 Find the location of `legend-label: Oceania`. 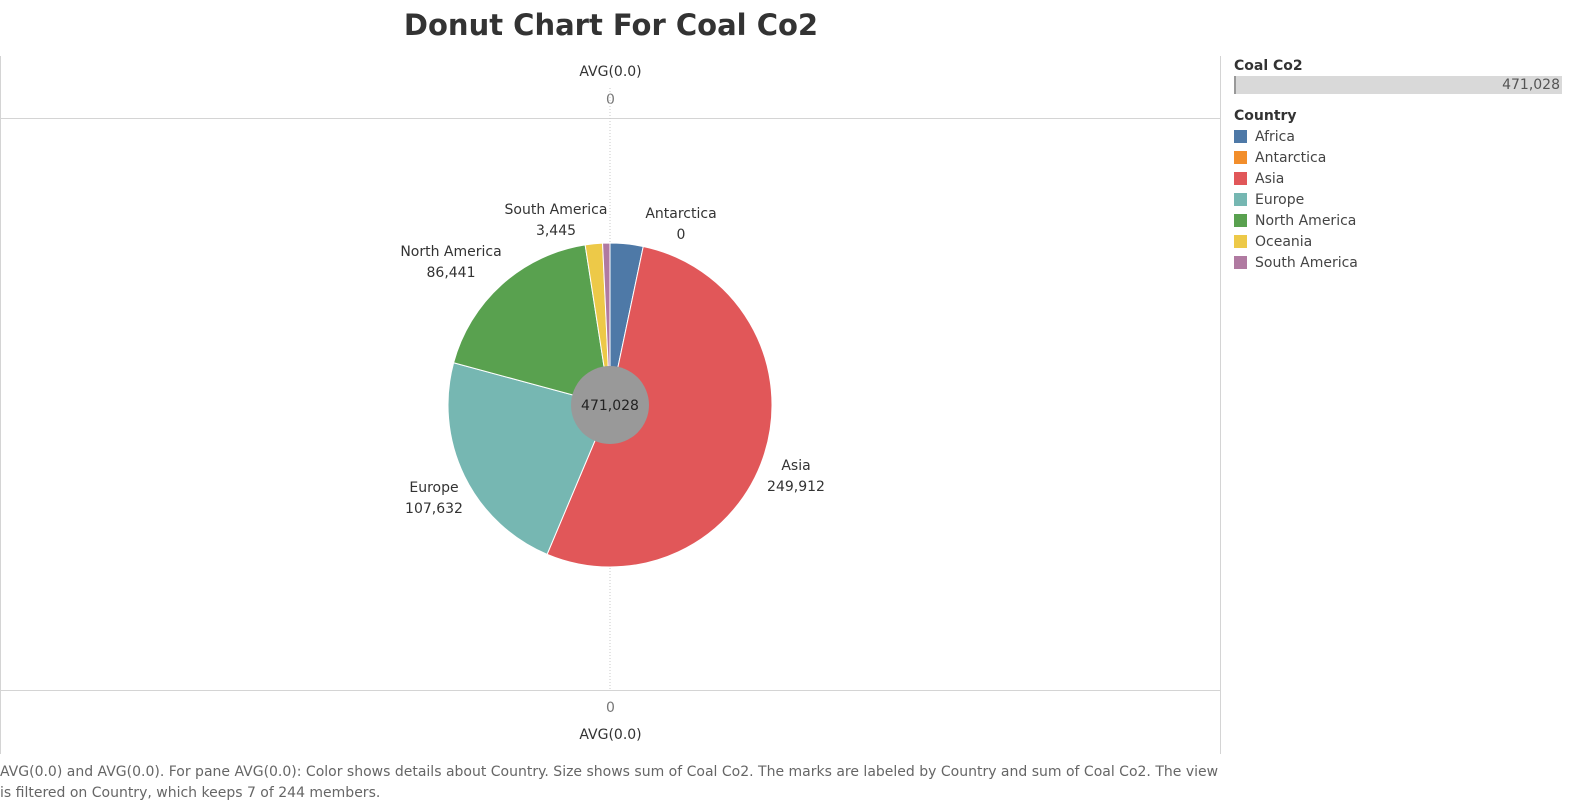

legend-label: Oceania is located at coordinates (1284, 241).